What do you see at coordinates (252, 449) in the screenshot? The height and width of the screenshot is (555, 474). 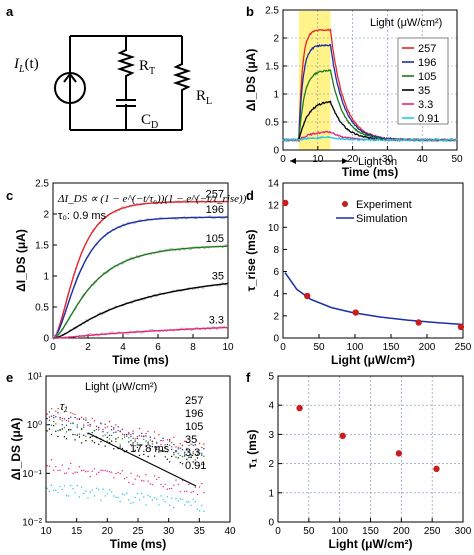 I see `y-axis-title: τ₁ (ms)` at bounding box center [252, 449].